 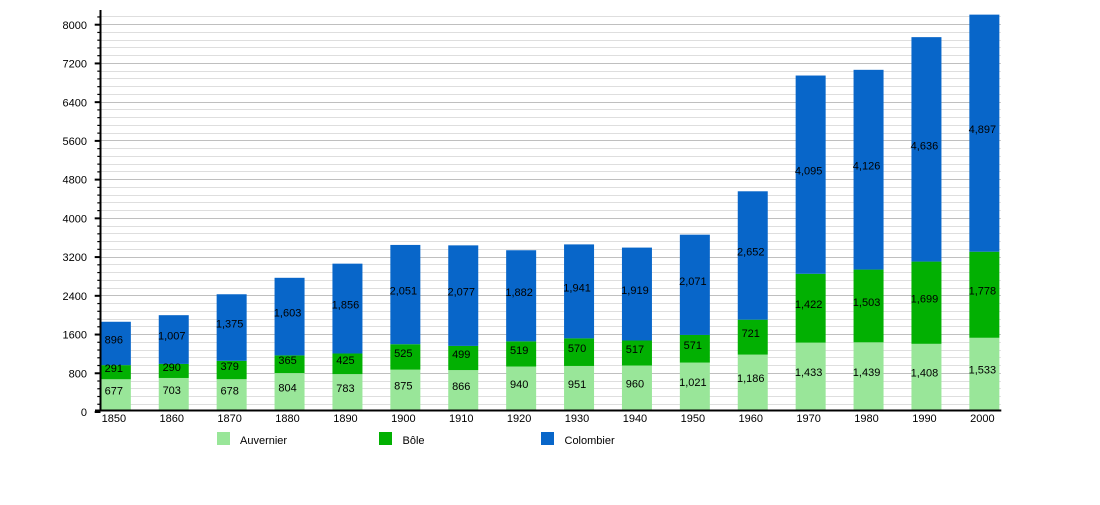 I want to click on svg-text: 875, so click(x=403, y=387).